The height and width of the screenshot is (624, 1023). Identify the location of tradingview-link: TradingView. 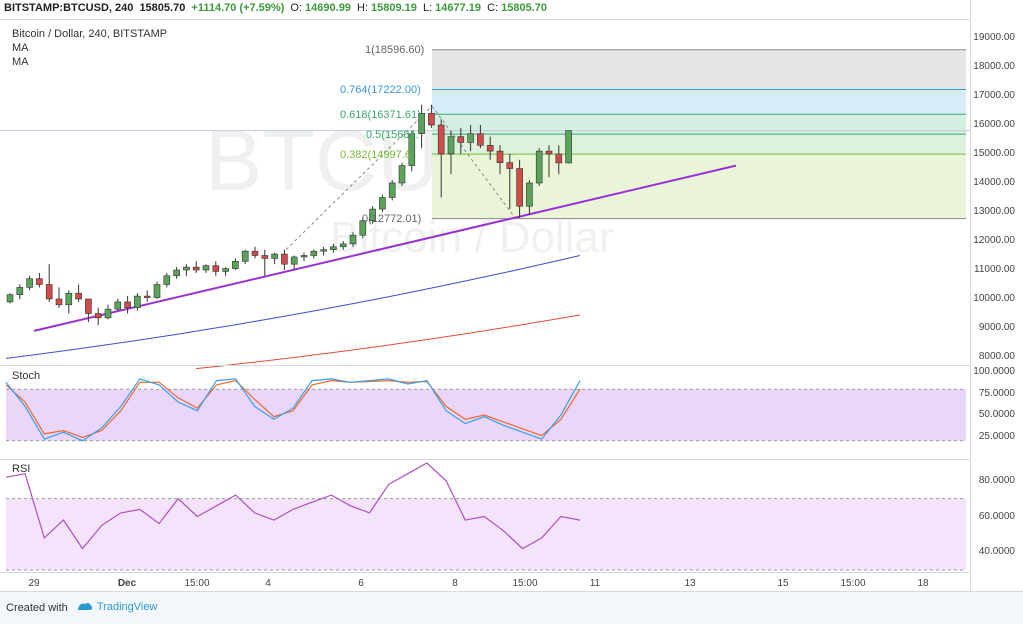
(116, 606).